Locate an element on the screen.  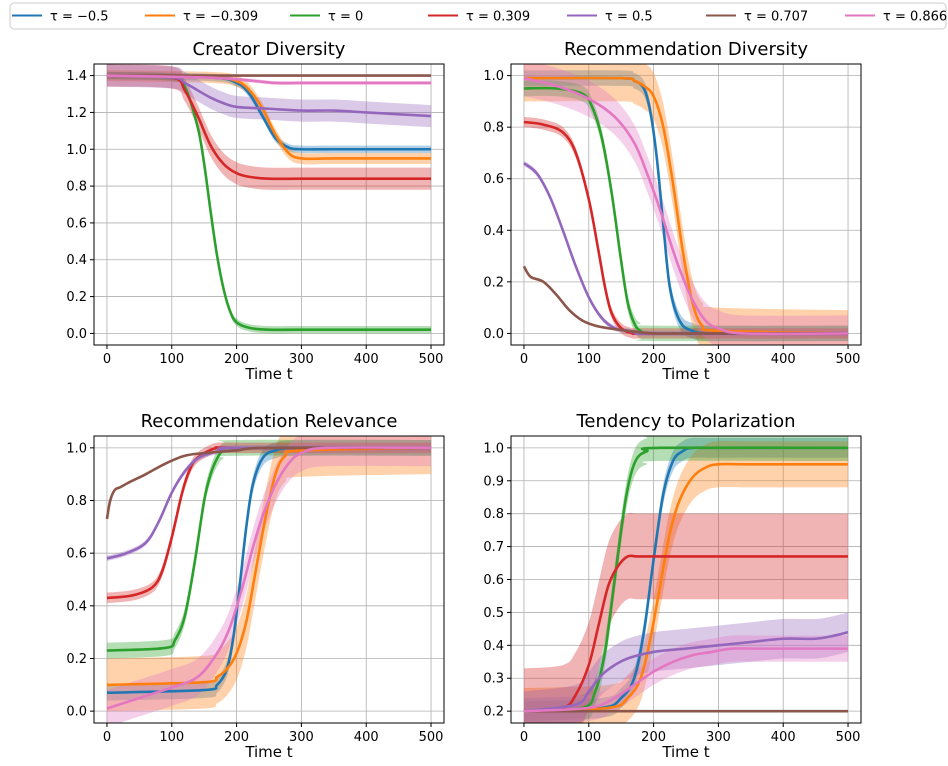
panel-title: Recommendation Diversity is located at coordinates (686, 49).